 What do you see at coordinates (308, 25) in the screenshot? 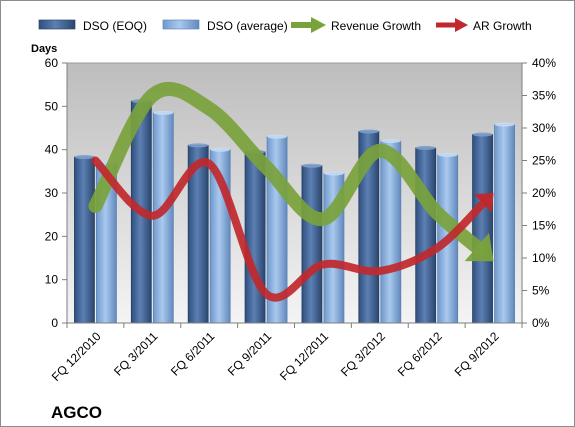
I see `legend-arrow-revenue-growth` at bounding box center [308, 25].